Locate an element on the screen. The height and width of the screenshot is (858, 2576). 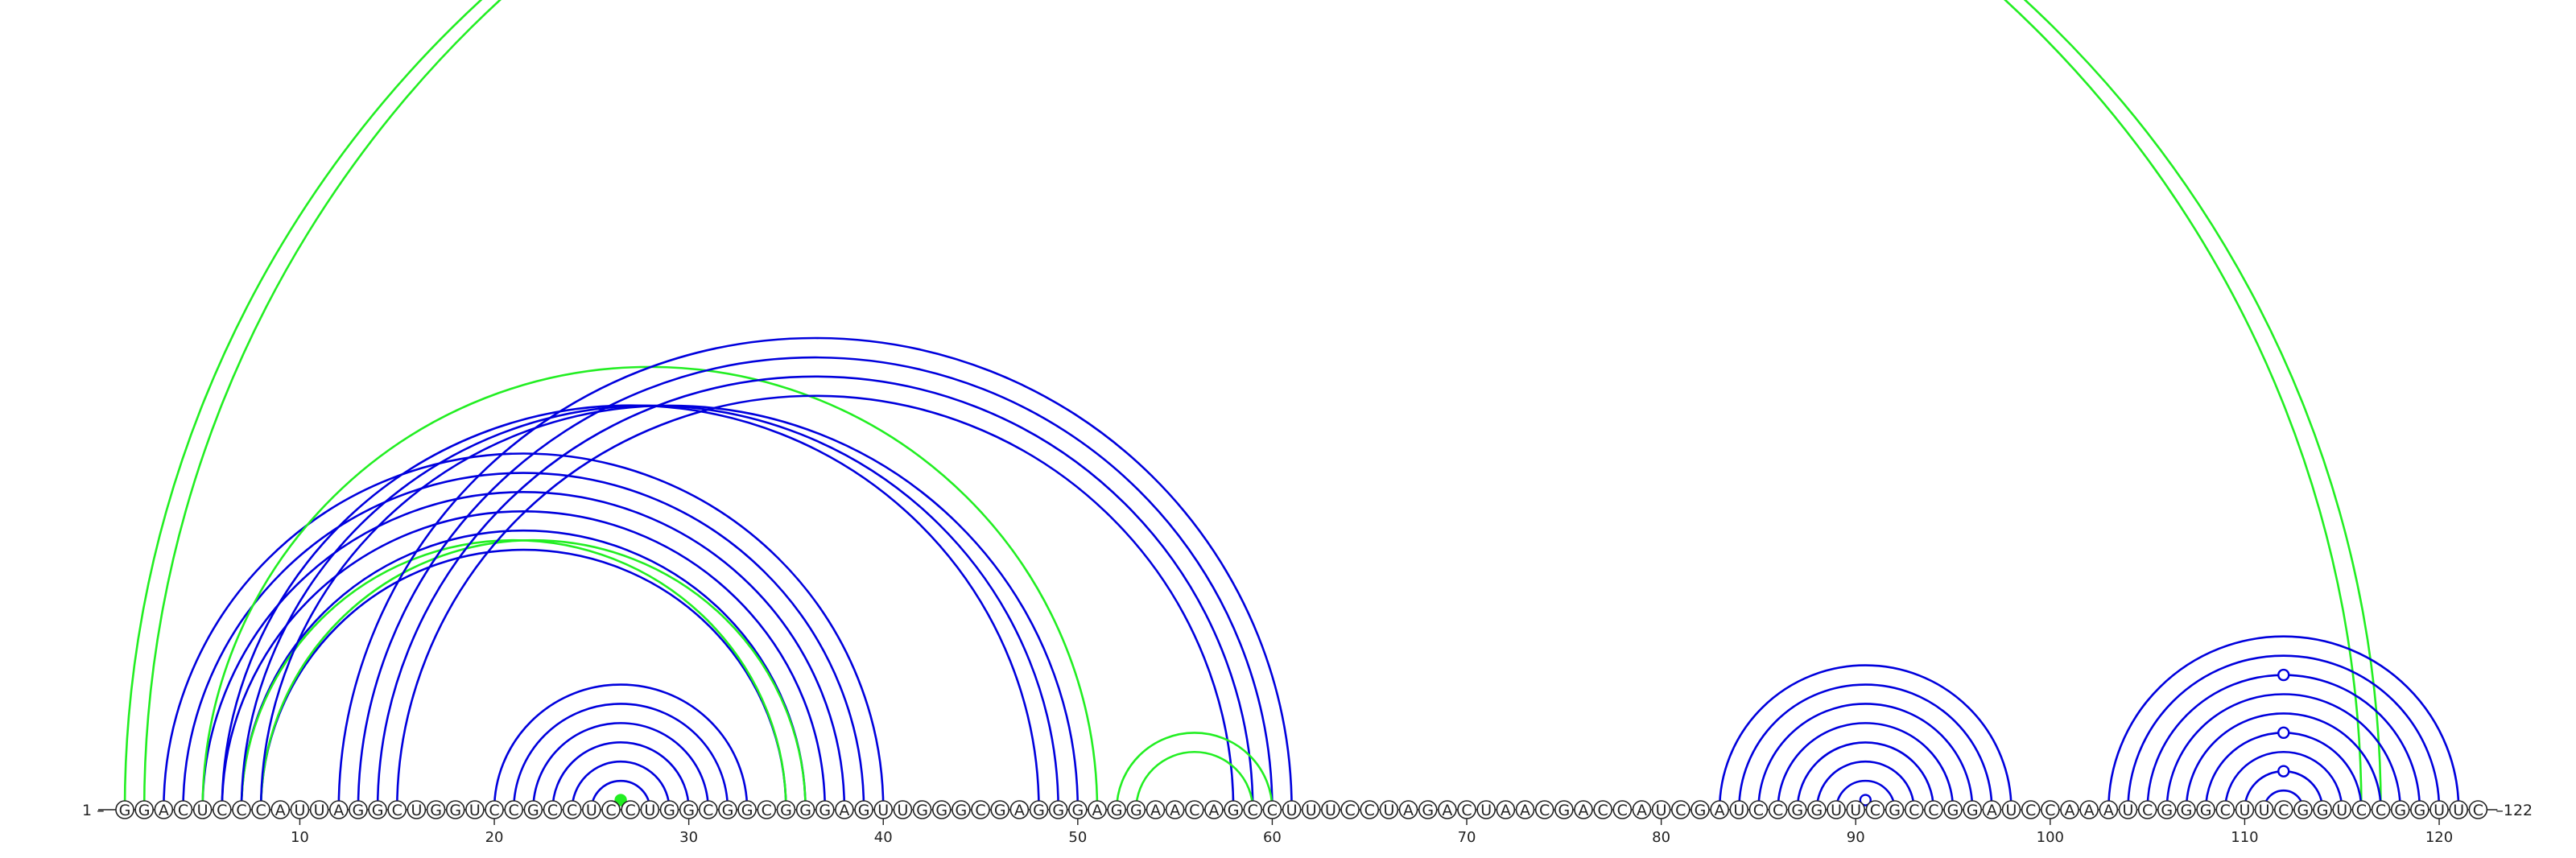
tick-label-90: 90 is located at coordinates (1856, 837).